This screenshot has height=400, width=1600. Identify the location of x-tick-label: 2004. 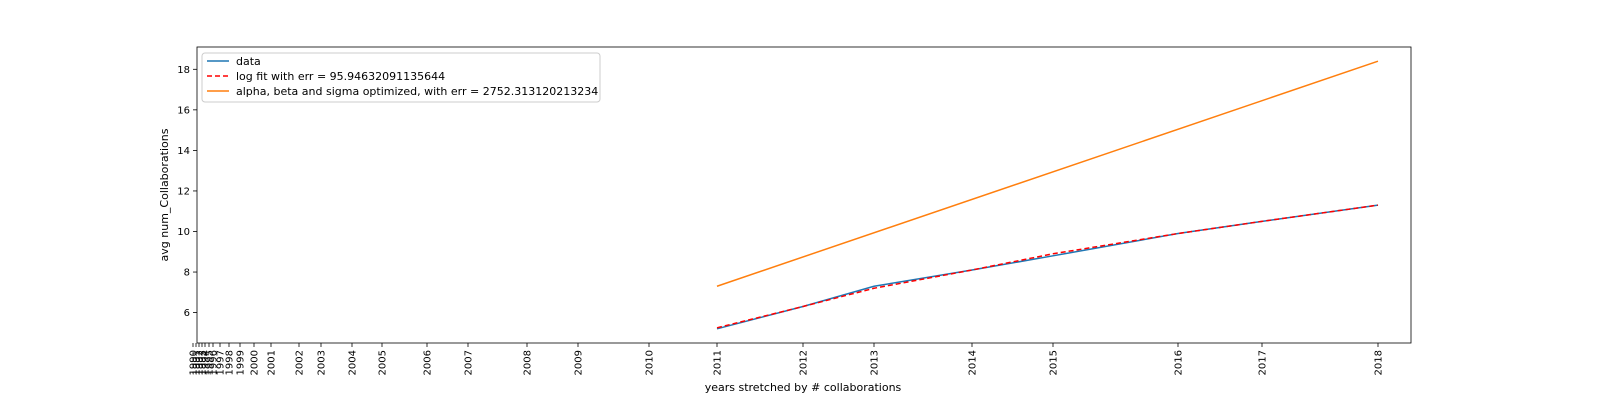
(353, 362).